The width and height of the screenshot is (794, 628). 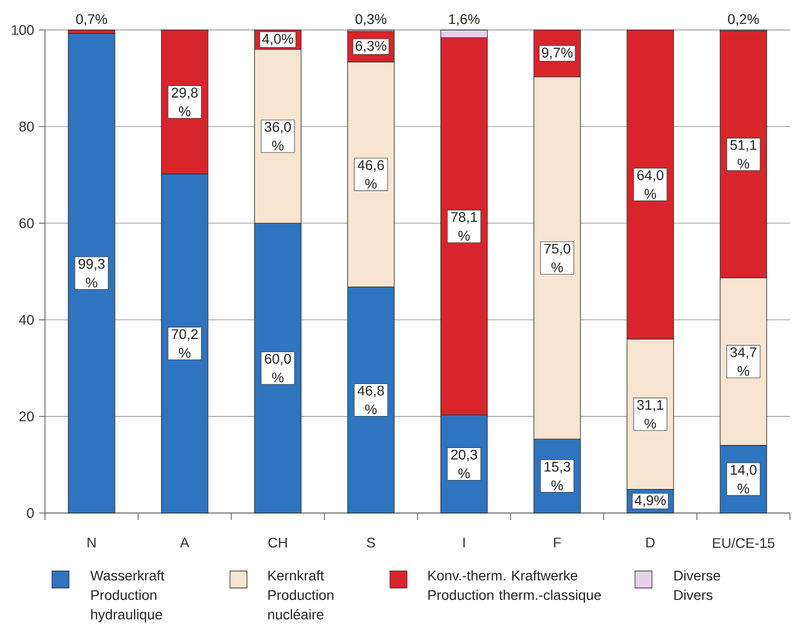 I want to click on data-label: 99,3 %, so click(x=91, y=273).